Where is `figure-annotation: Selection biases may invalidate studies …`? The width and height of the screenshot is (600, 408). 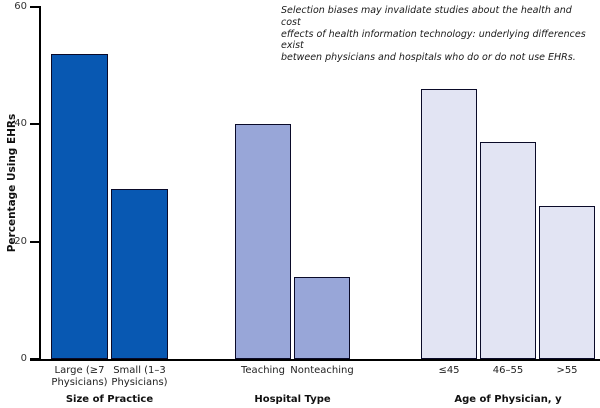 figure-annotation: Selection biases may invalidate studies … is located at coordinates (433, 34).